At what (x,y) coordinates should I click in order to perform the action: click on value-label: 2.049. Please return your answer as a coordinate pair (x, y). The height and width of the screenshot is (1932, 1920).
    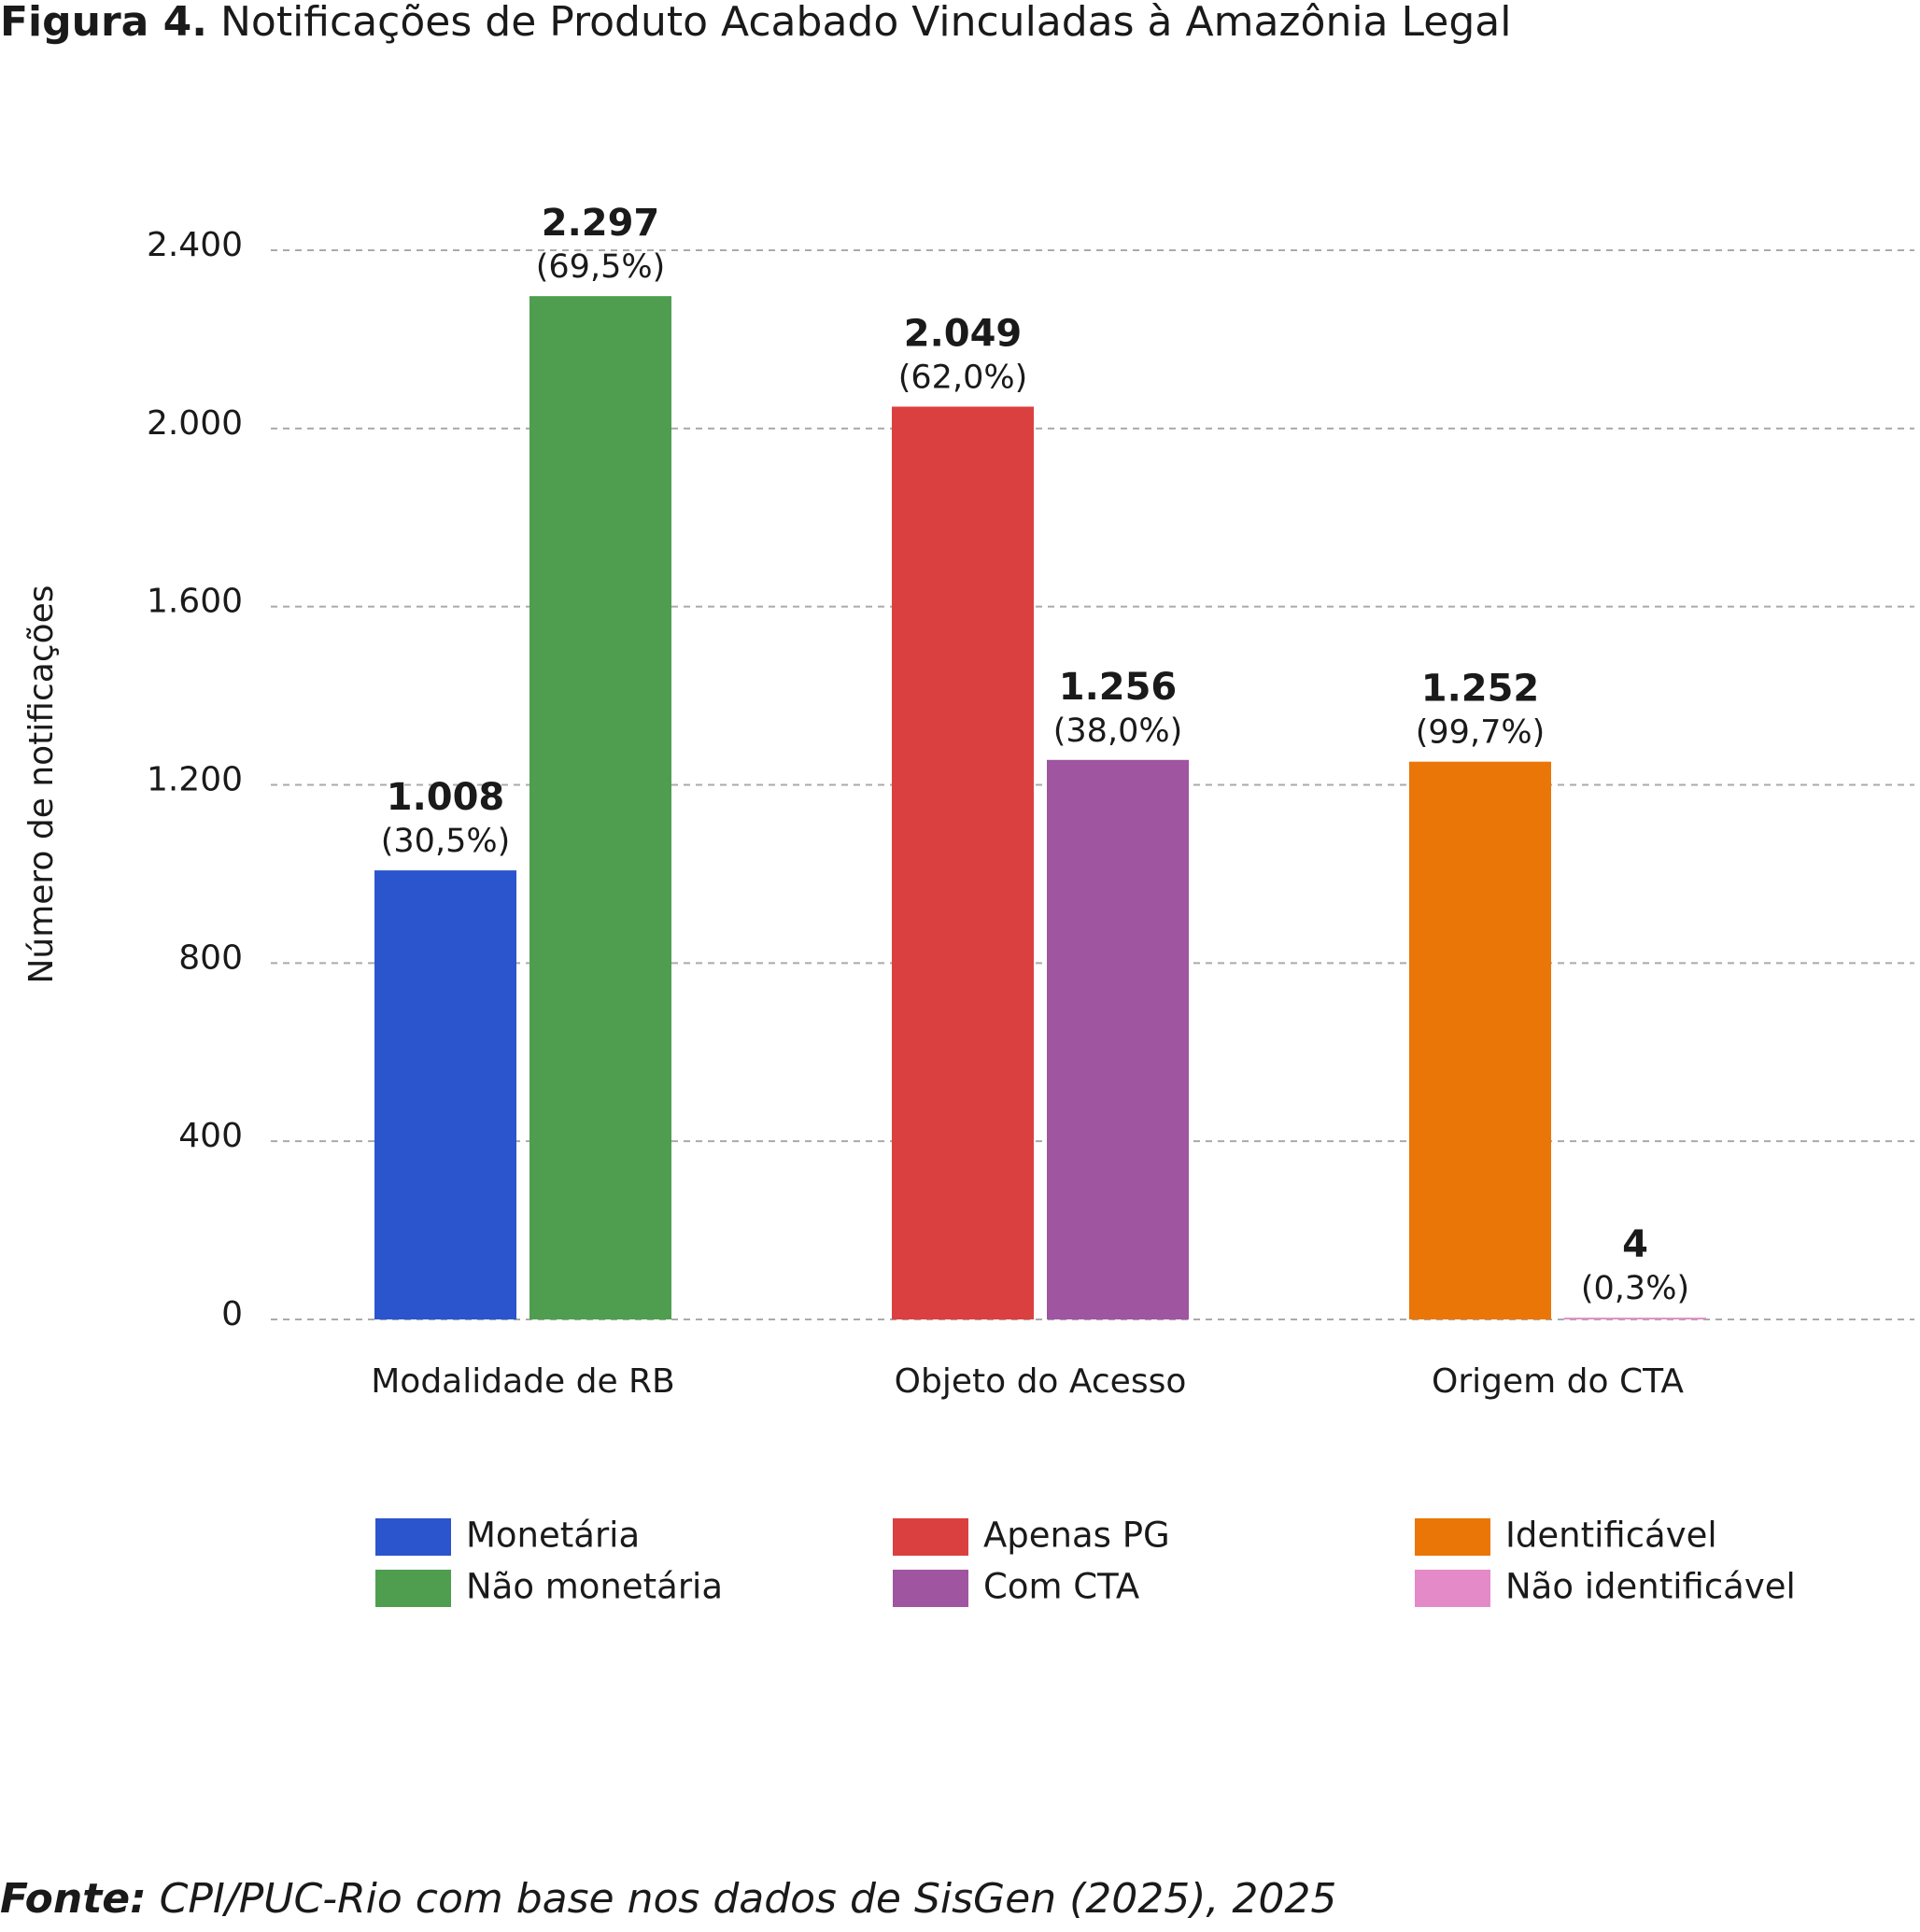
    Looking at the image, I should click on (963, 333).